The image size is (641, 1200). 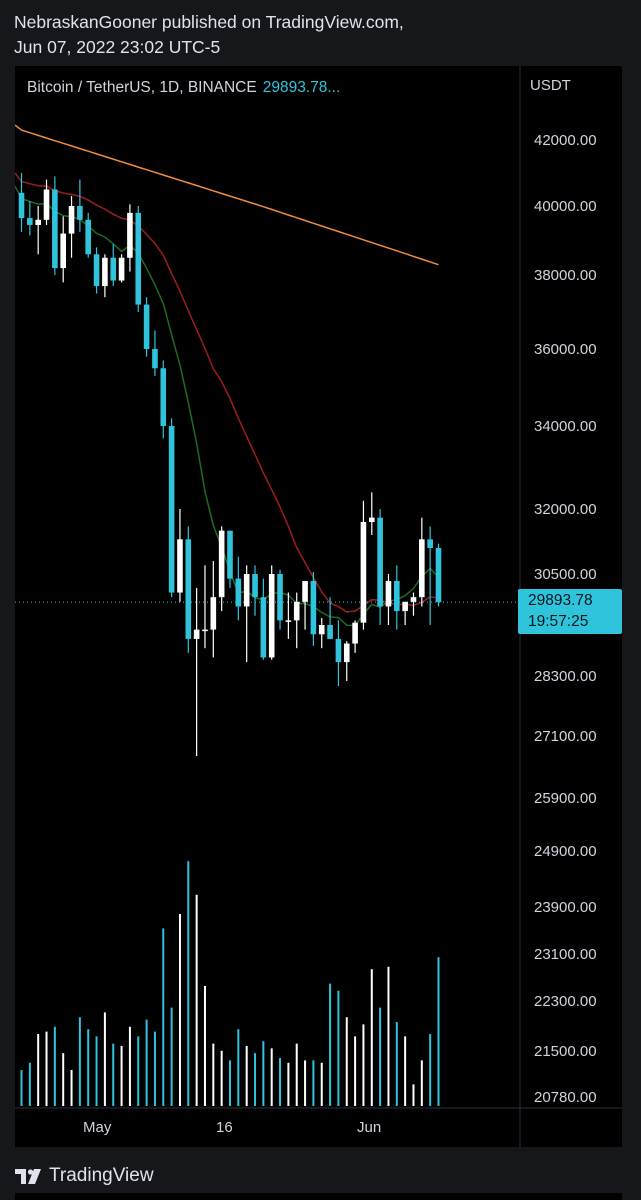 I want to click on price-tick-label: 30500.00, so click(x=565, y=574).